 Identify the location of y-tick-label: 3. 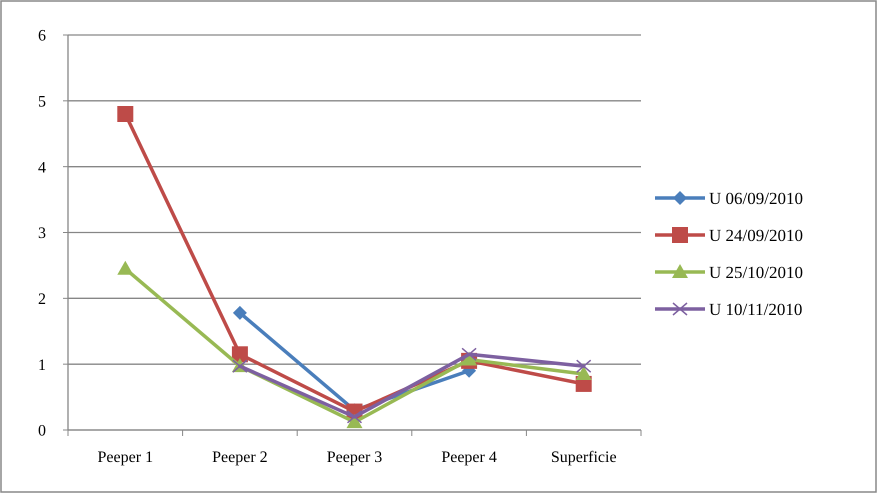
(42, 233).